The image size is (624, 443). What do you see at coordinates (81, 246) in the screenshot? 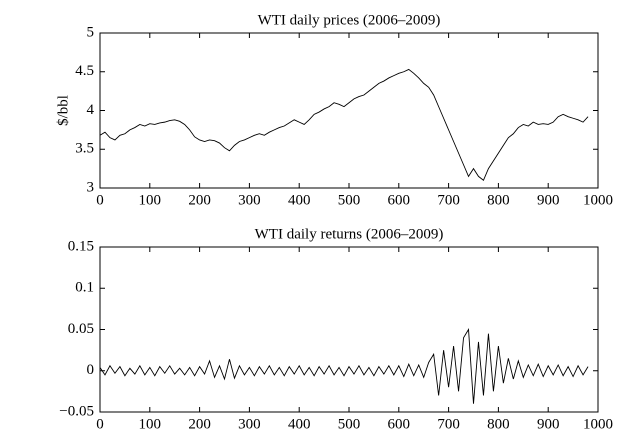
I see `y-tick-label: 0.15` at bounding box center [81, 246].